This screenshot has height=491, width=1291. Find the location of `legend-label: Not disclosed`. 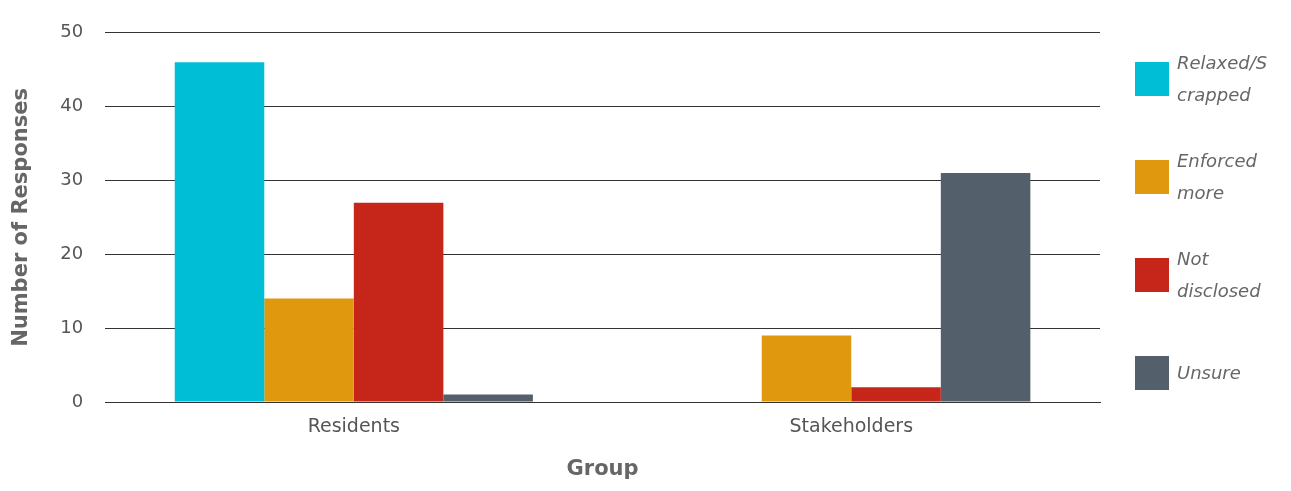

legend-label: Not disclosed is located at coordinates (1219, 275).